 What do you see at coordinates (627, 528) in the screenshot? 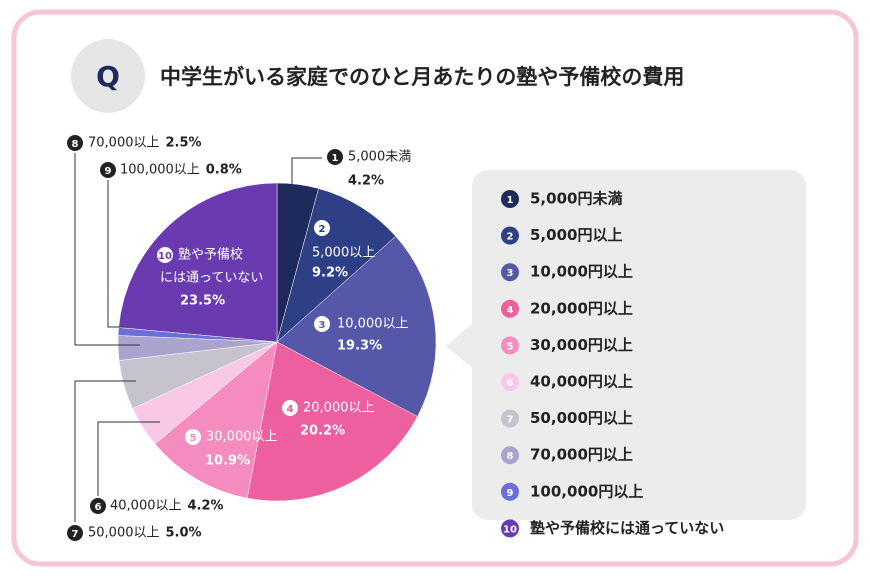
I see `legend-label: 塾や予備校には通っていない` at bounding box center [627, 528].